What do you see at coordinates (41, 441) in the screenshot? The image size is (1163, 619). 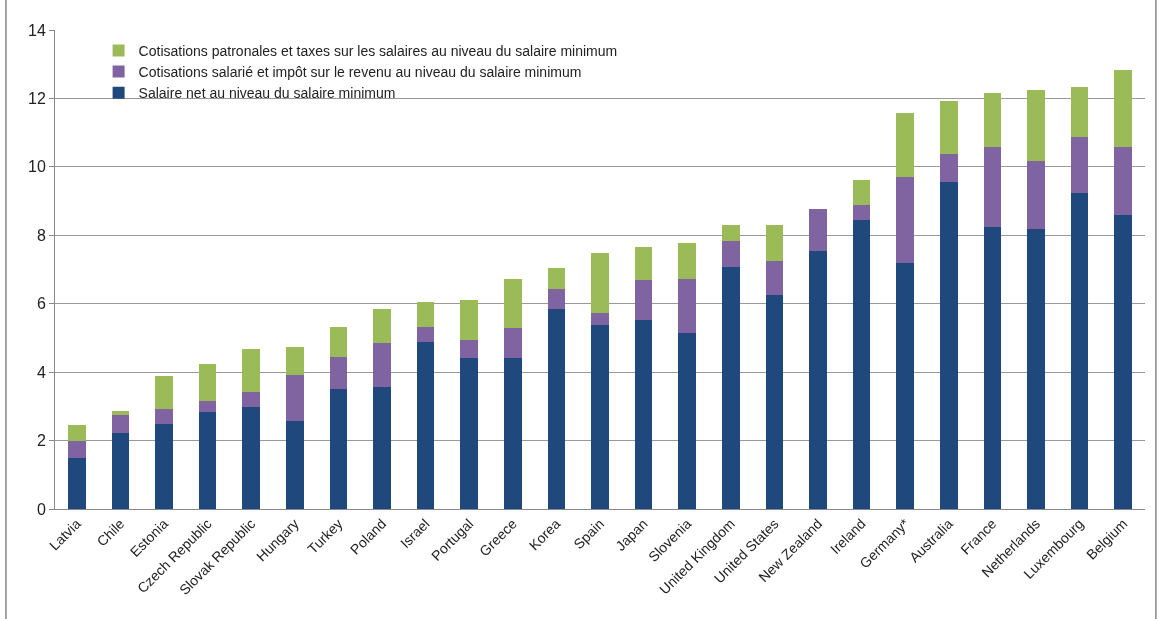 I see `y-tick-label: 2` at bounding box center [41, 441].